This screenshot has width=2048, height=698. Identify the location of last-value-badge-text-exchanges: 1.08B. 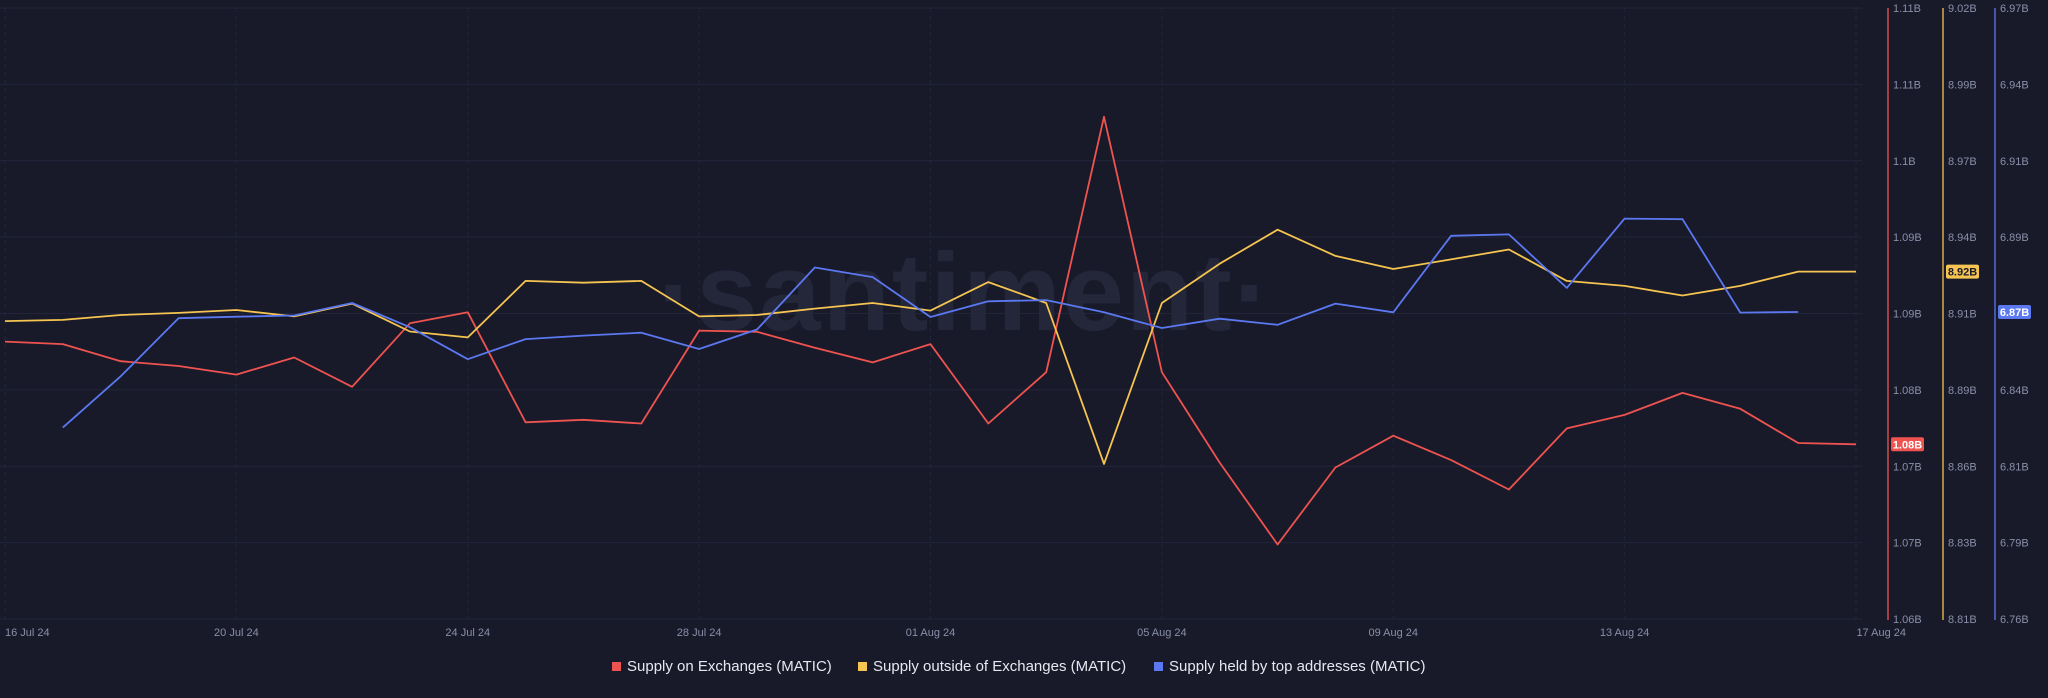
(1907, 445).